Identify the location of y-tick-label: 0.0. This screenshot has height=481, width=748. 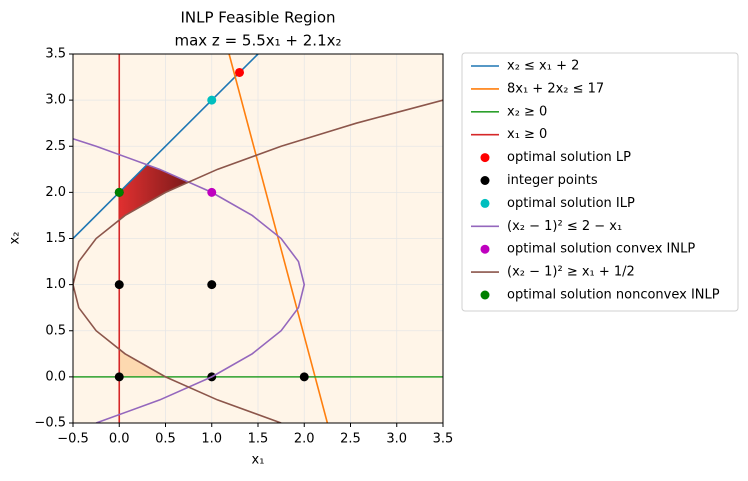
(55, 376).